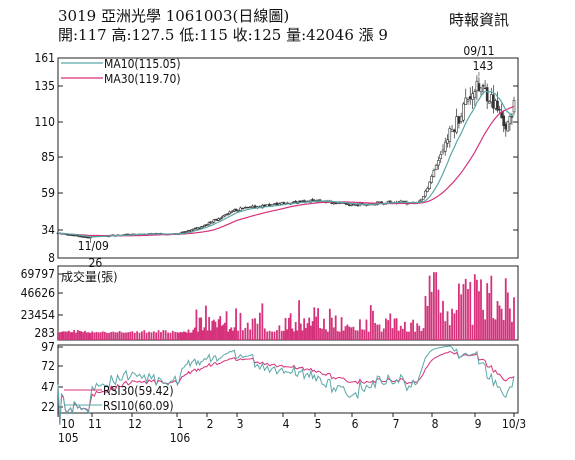  I want to click on x-year-label: 105, so click(68, 438).